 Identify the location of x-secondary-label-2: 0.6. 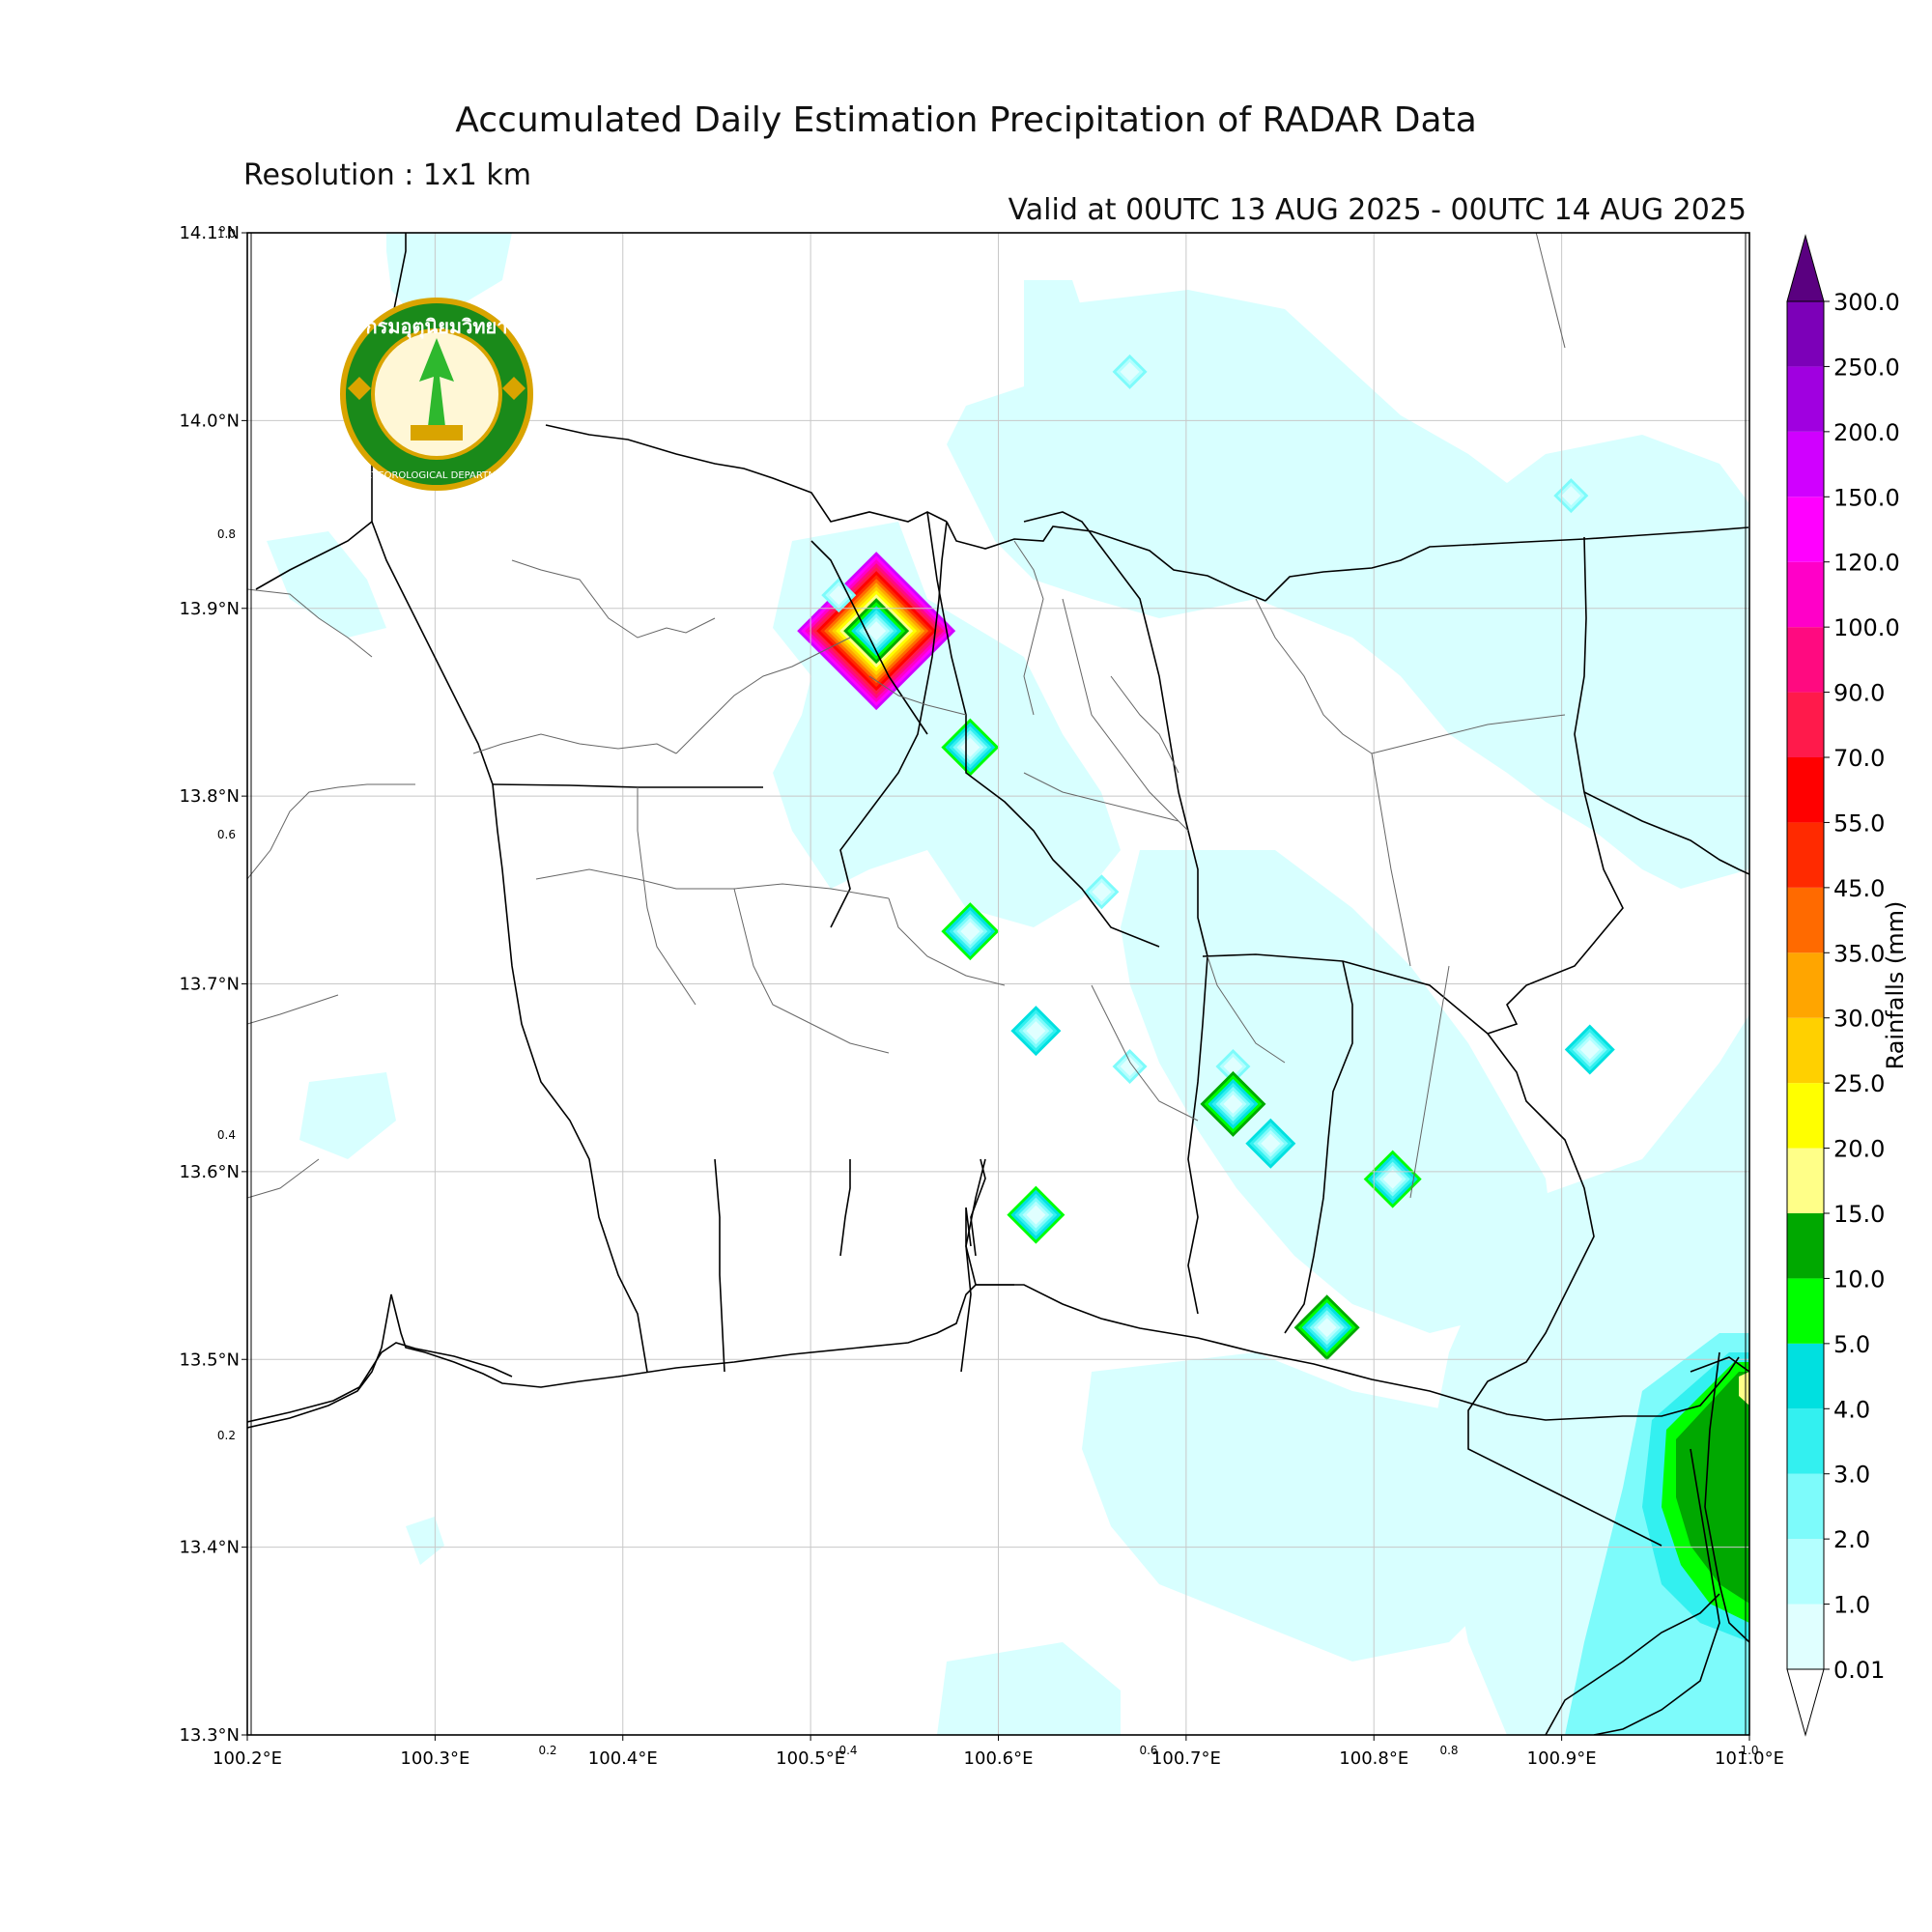
(1148, 1750).